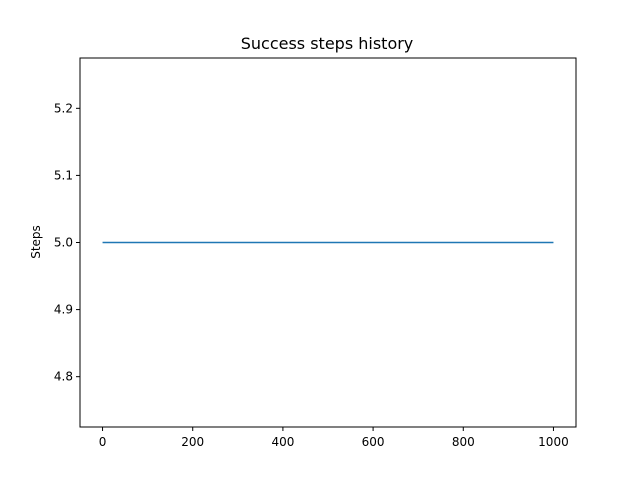 The height and width of the screenshot is (480, 640). Describe the element at coordinates (63, 243) in the screenshot. I see `y-tick-label: 5.0` at that location.